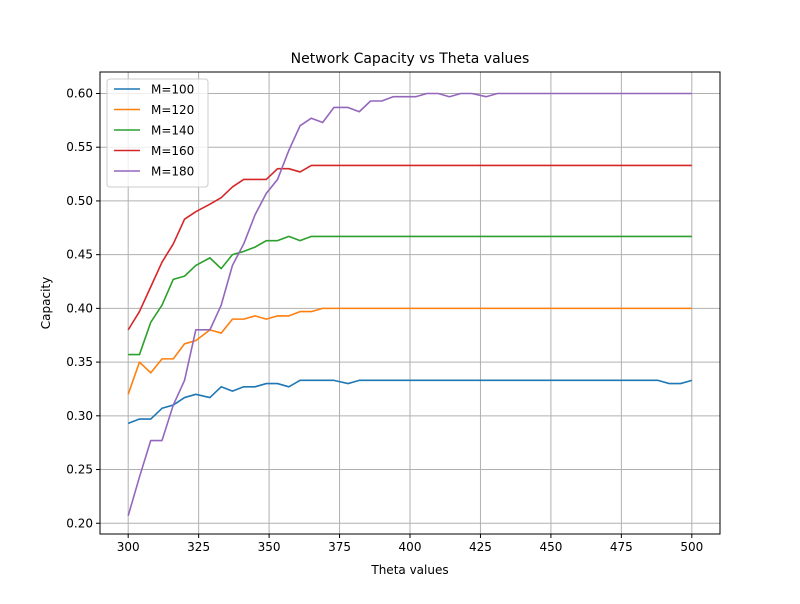  Describe the element at coordinates (410, 59) in the screenshot. I see `chart-title: Network Capacity vs Theta values` at that location.